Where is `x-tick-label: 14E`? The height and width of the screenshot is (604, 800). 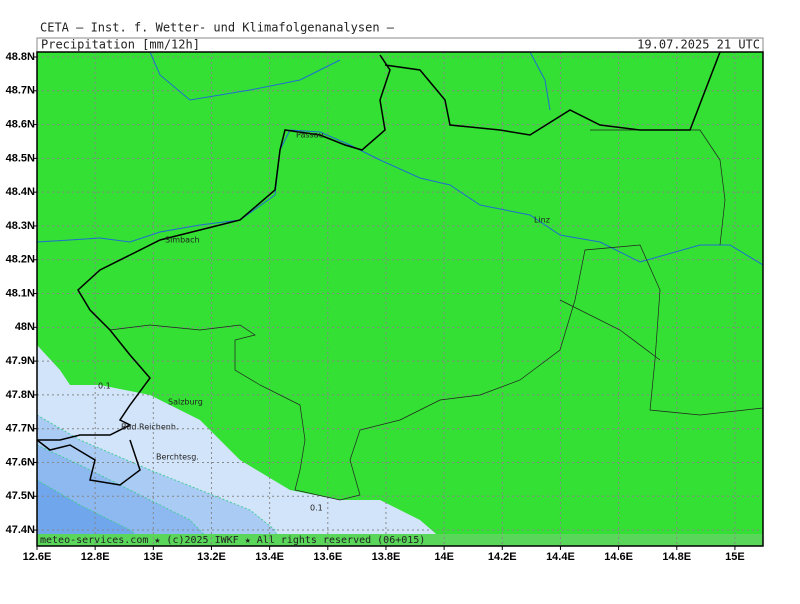 x-tick-label: 14E is located at coordinates (444, 557).